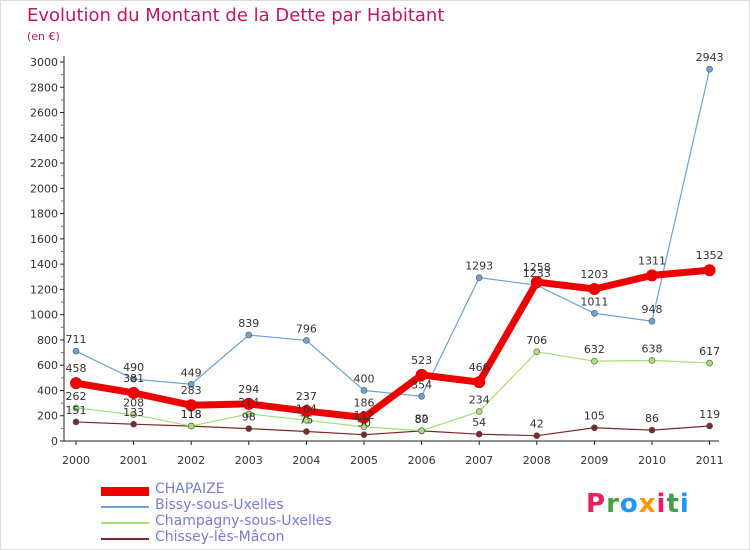  What do you see at coordinates (191, 372) in the screenshot?
I see `data-label: 449` at bounding box center [191, 372].